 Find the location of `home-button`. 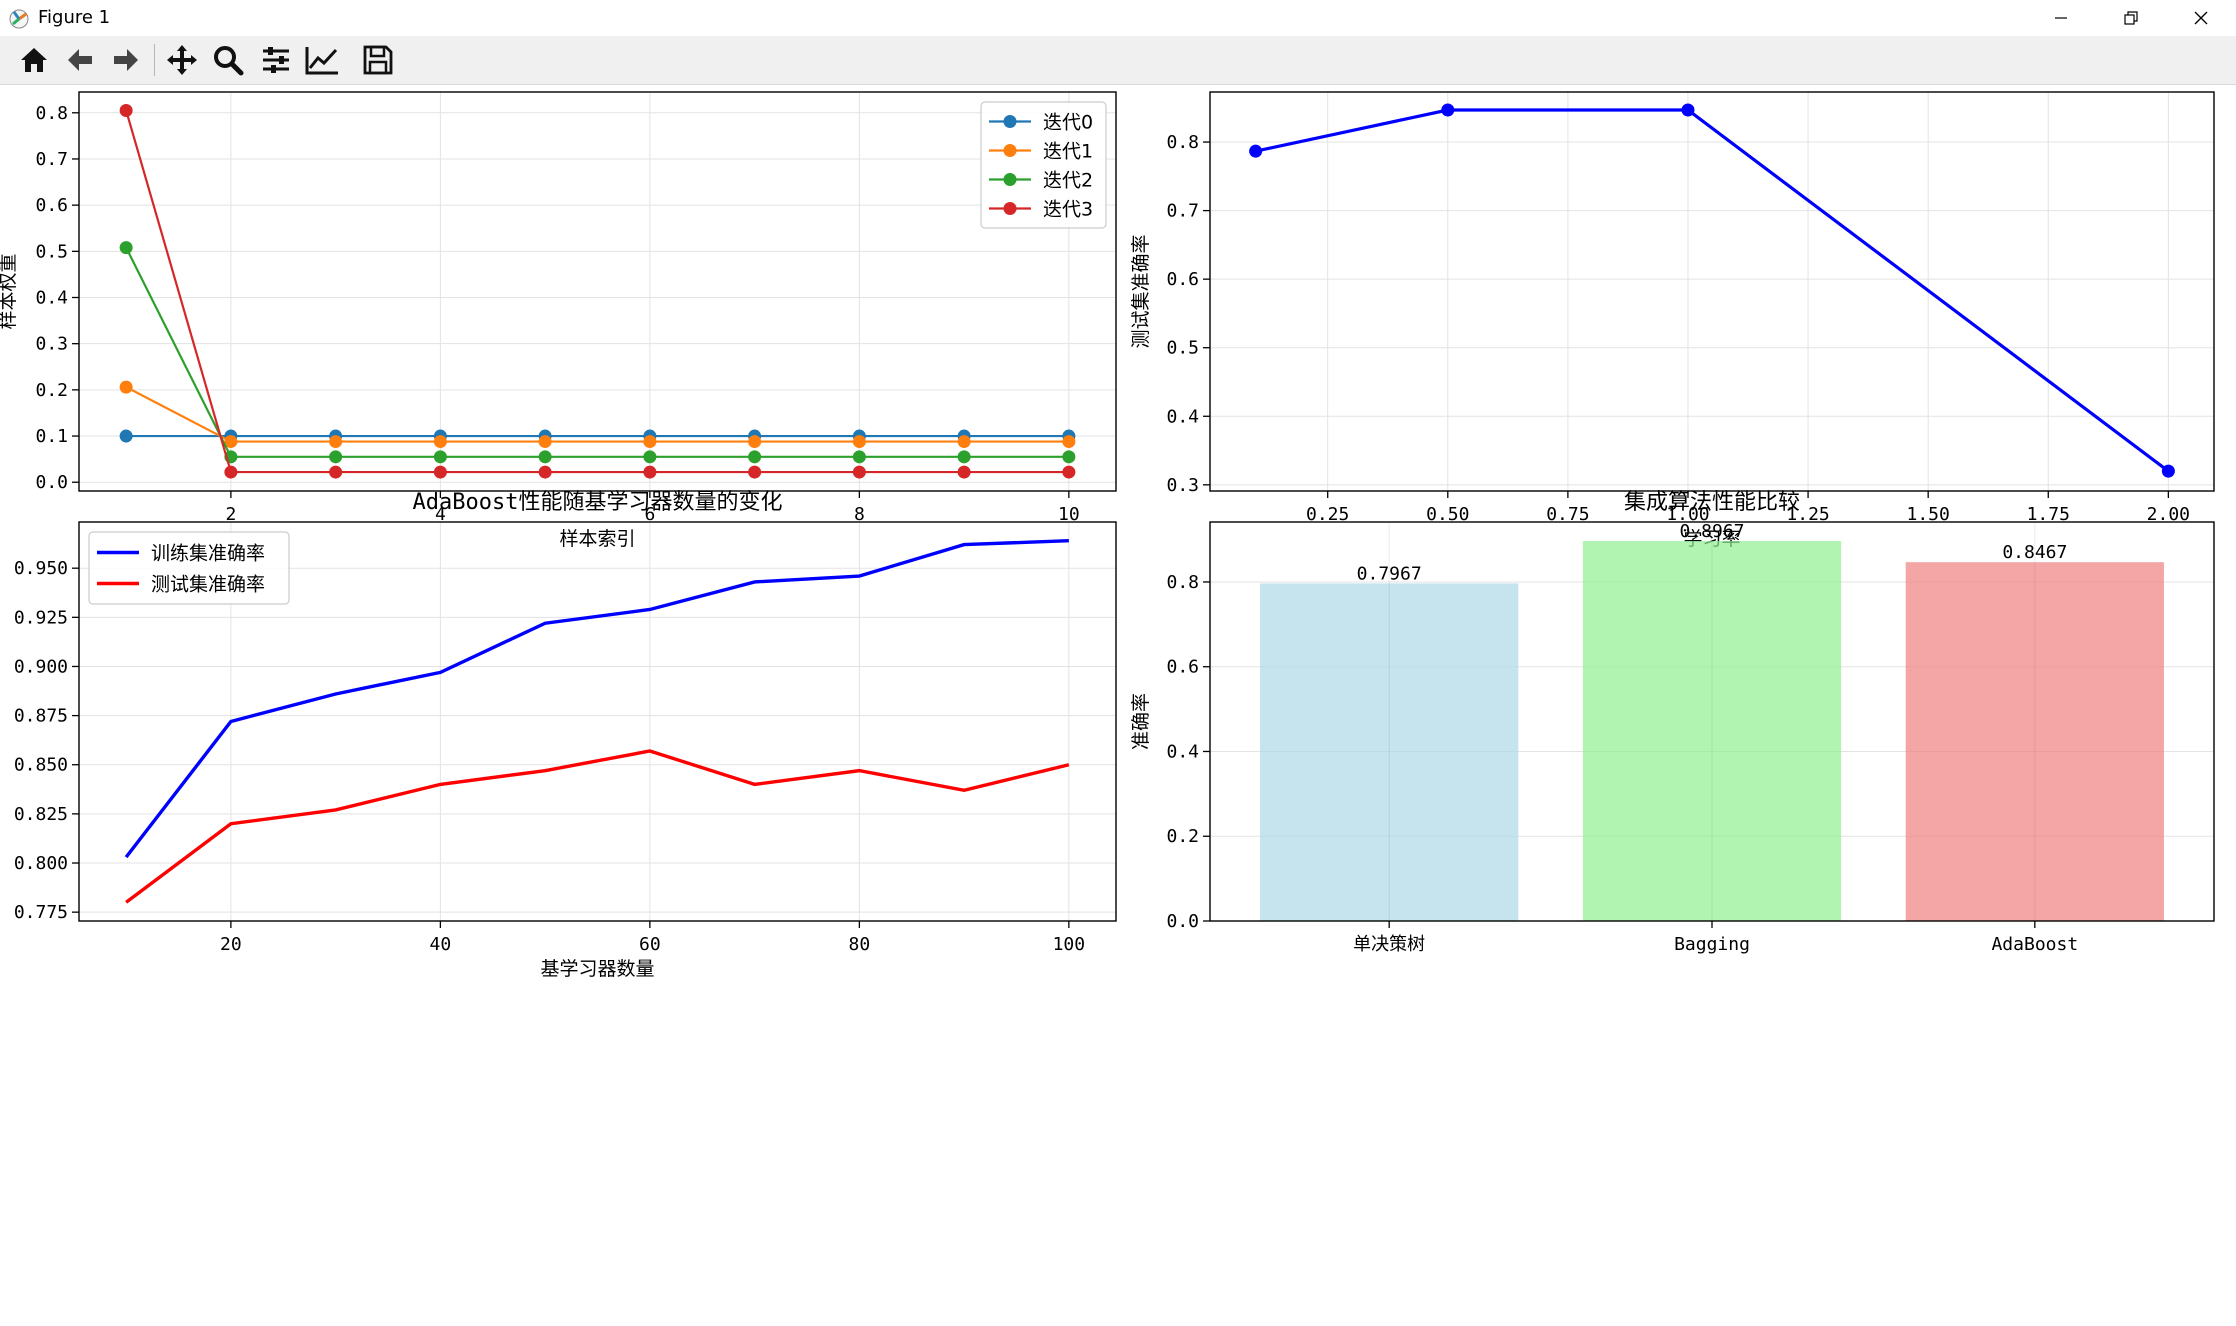

home-button is located at coordinates (34, 60).